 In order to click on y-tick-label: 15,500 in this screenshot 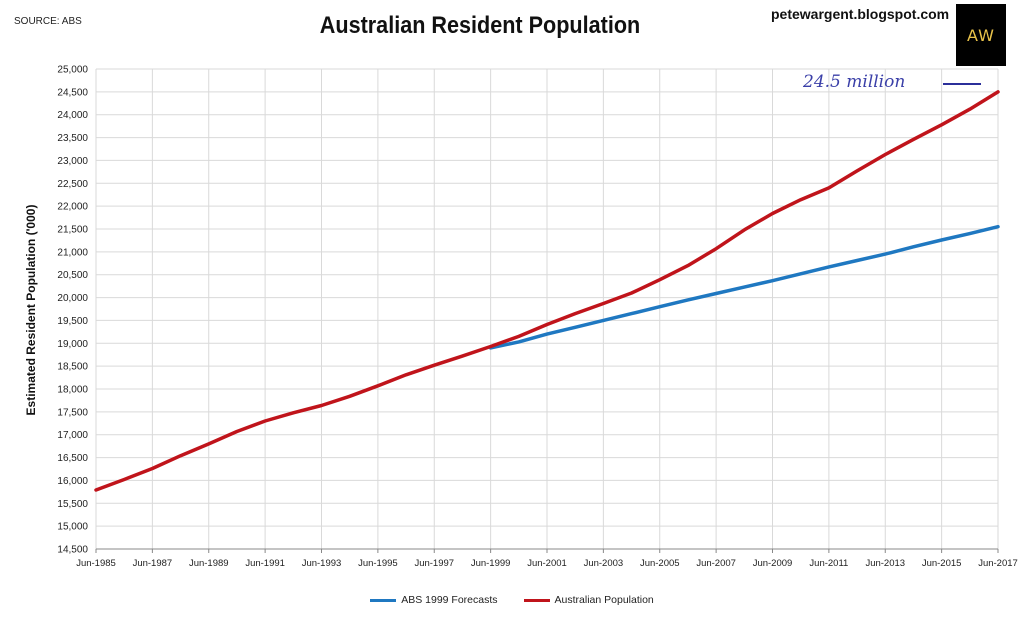, I will do `click(72, 504)`.